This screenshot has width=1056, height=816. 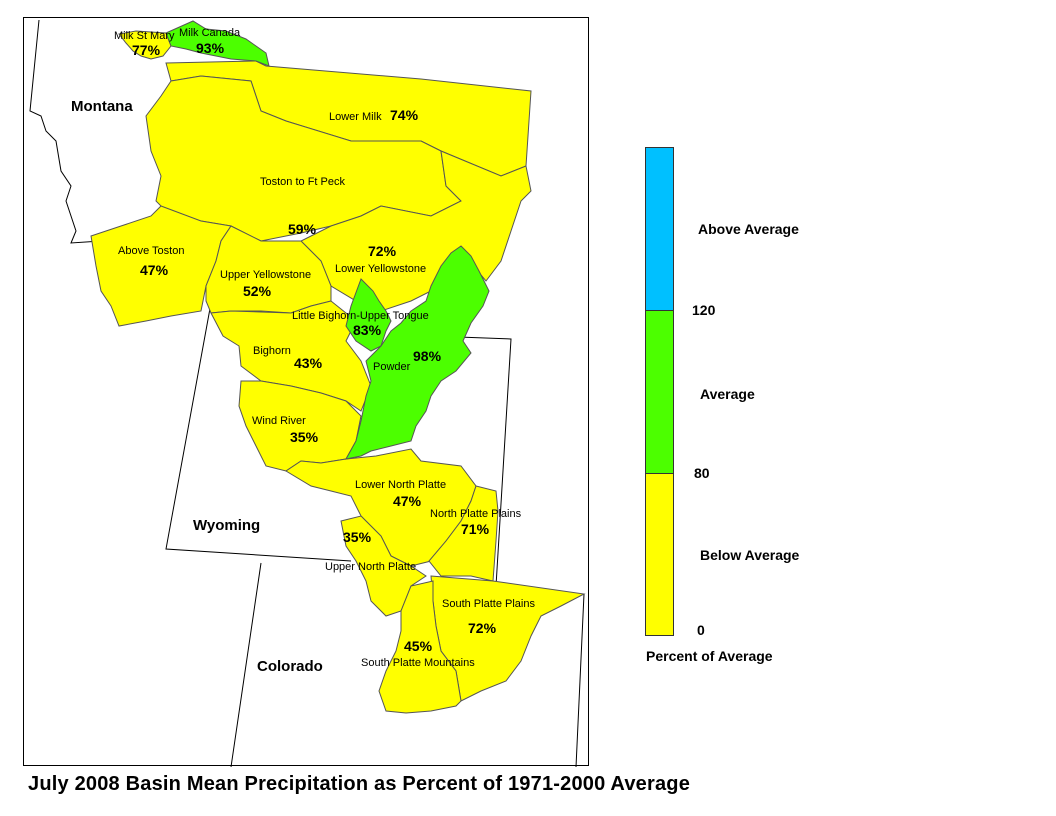 What do you see at coordinates (146, 50) in the screenshot?
I see `basin-pct-milk-st-mary: 77%` at bounding box center [146, 50].